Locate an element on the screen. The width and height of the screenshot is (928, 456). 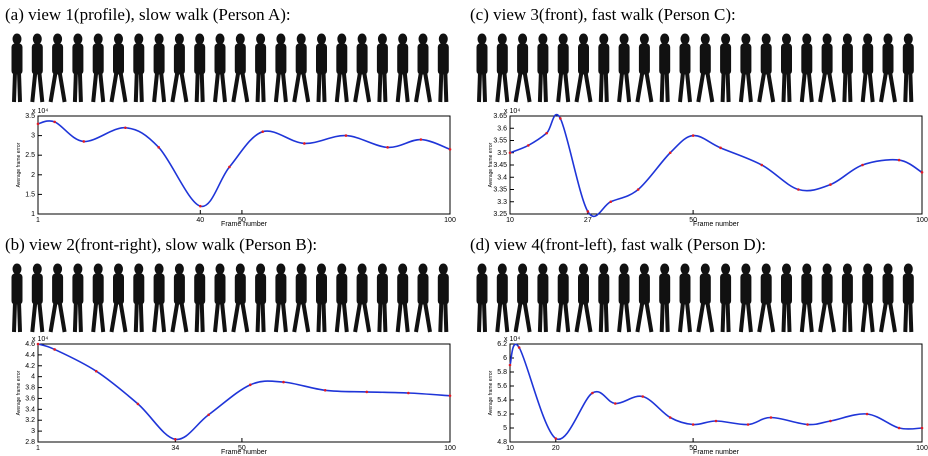
y-tick-label: 4.4 is located at coordinates (30, 355).